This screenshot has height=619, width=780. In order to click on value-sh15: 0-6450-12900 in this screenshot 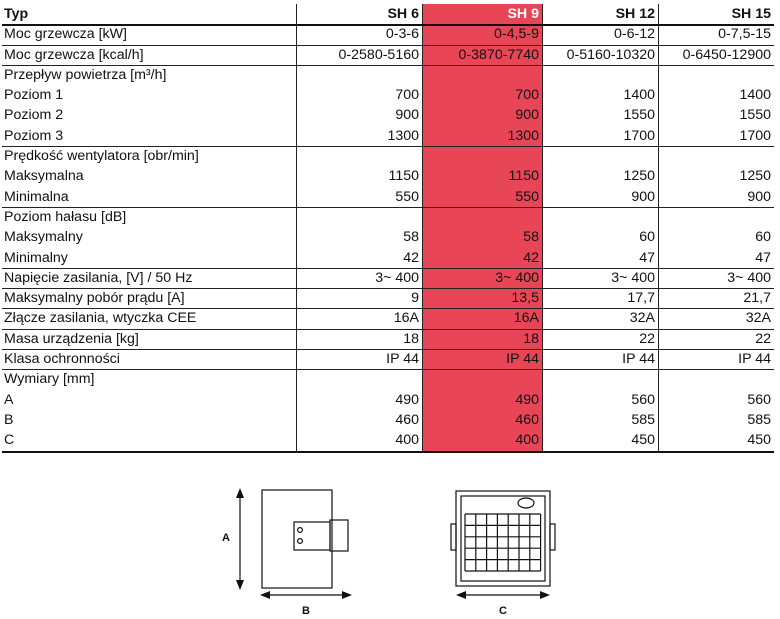, I will do `click(716, 54)`.